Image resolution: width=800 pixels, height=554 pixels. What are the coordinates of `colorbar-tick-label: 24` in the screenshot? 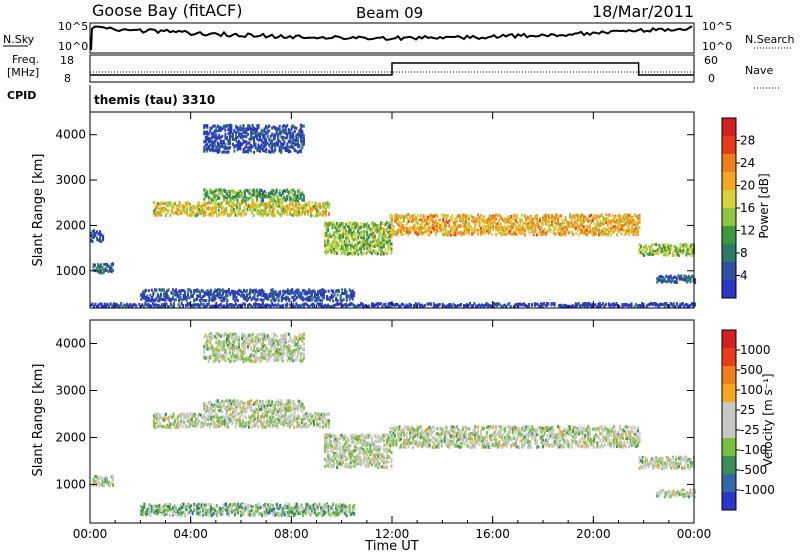 It's located at (747, 163).